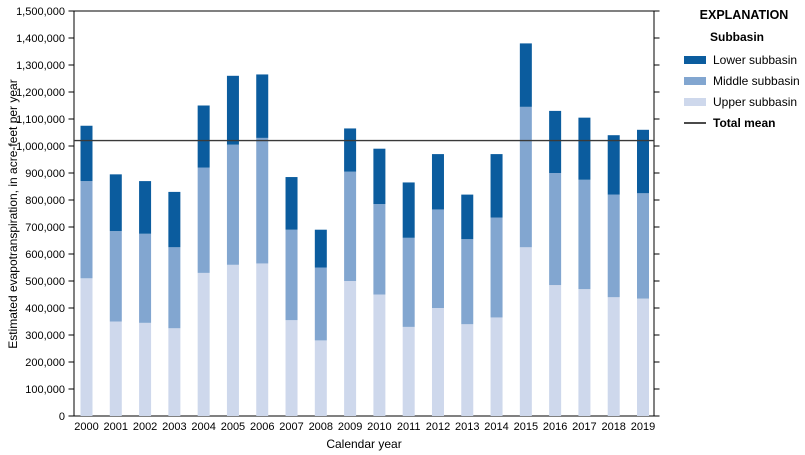 The height and width of the screenshot is (455, 805). I want to click on x-tick-label: 2009, so click(350, 427).